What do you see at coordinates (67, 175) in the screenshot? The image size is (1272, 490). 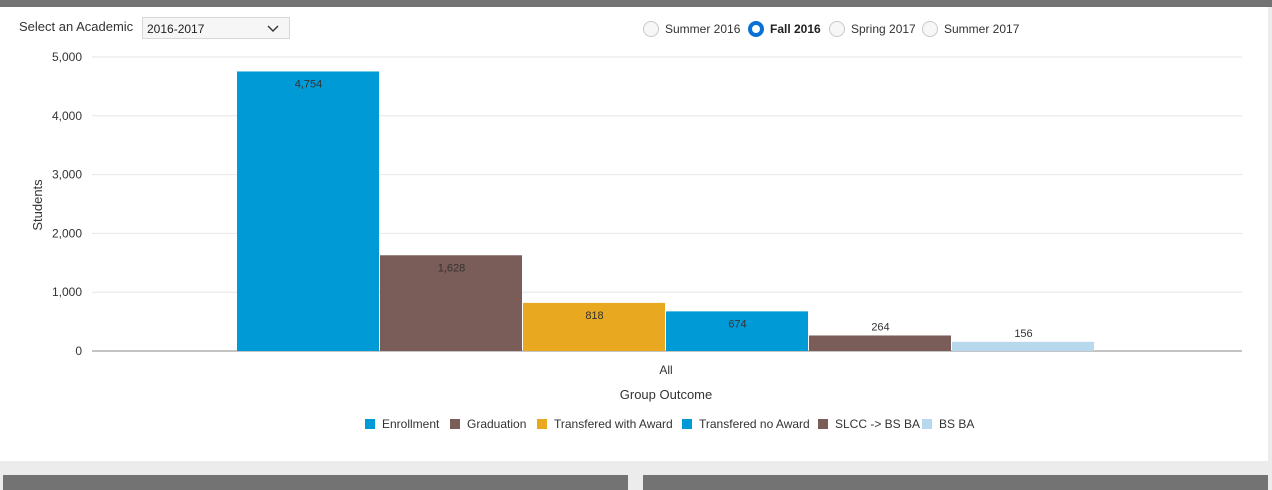 I see `y-tick-label: 3,000` at bounding box center [67, 175].